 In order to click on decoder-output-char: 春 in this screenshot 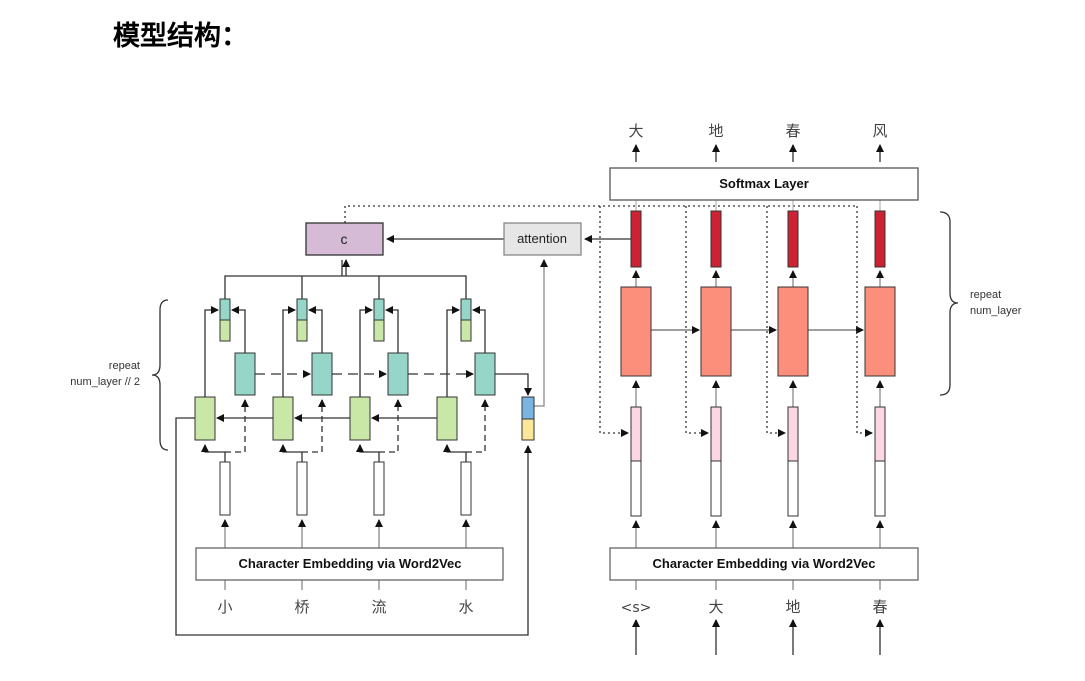, I will do `click(792, 131)`.